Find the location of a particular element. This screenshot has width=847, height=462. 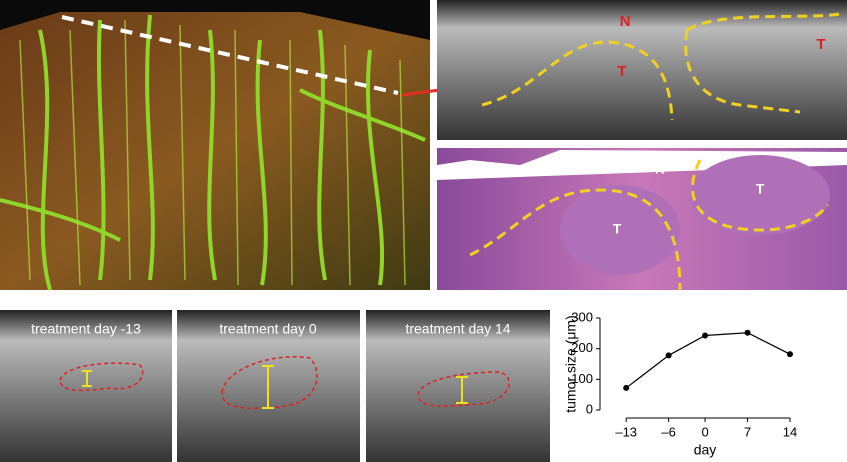

y-tick-label: 0 is located at coordinates (589, 408).